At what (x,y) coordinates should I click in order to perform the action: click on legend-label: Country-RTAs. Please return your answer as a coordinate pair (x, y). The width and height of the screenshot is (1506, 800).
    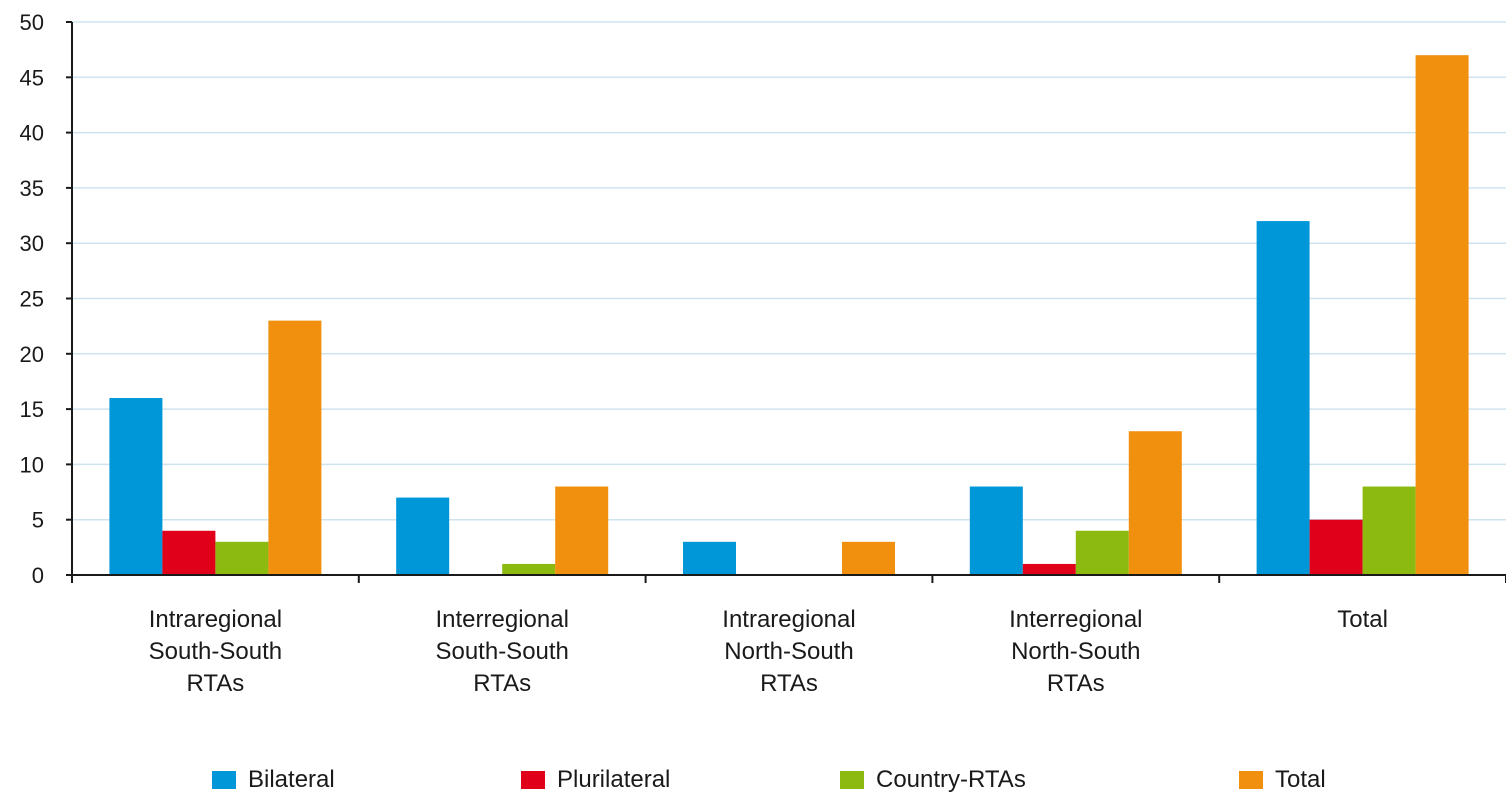
    Looking at the image, I should click on (951, 779).